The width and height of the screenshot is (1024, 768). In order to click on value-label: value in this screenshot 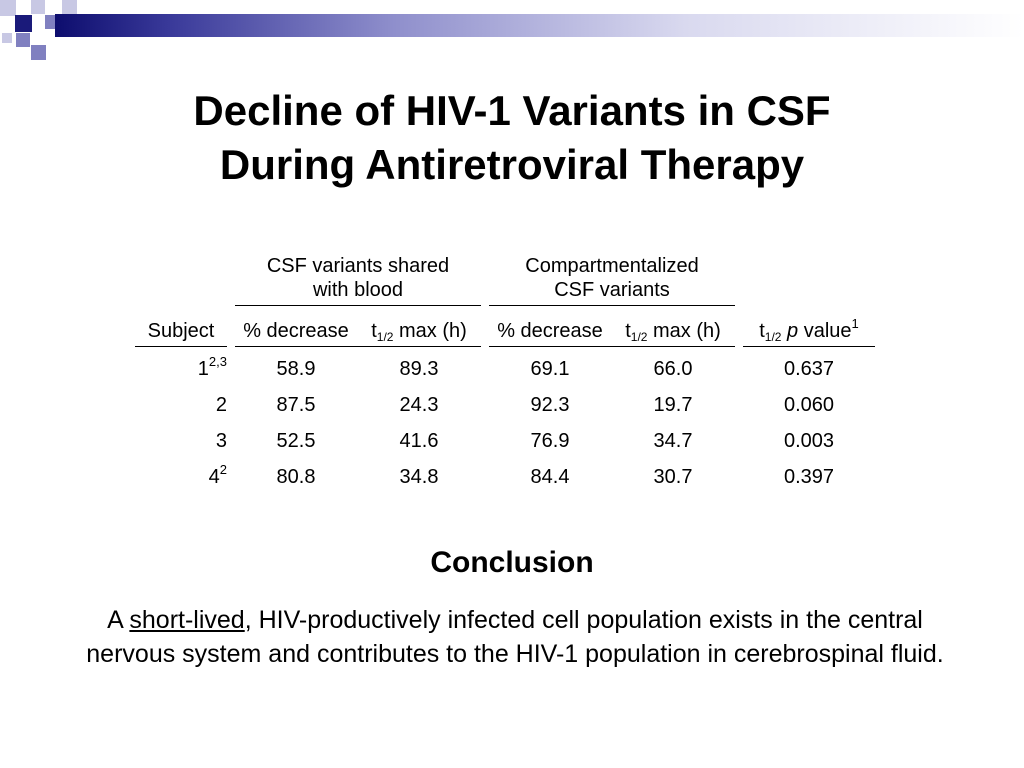, I will do `click(825, 330)`.